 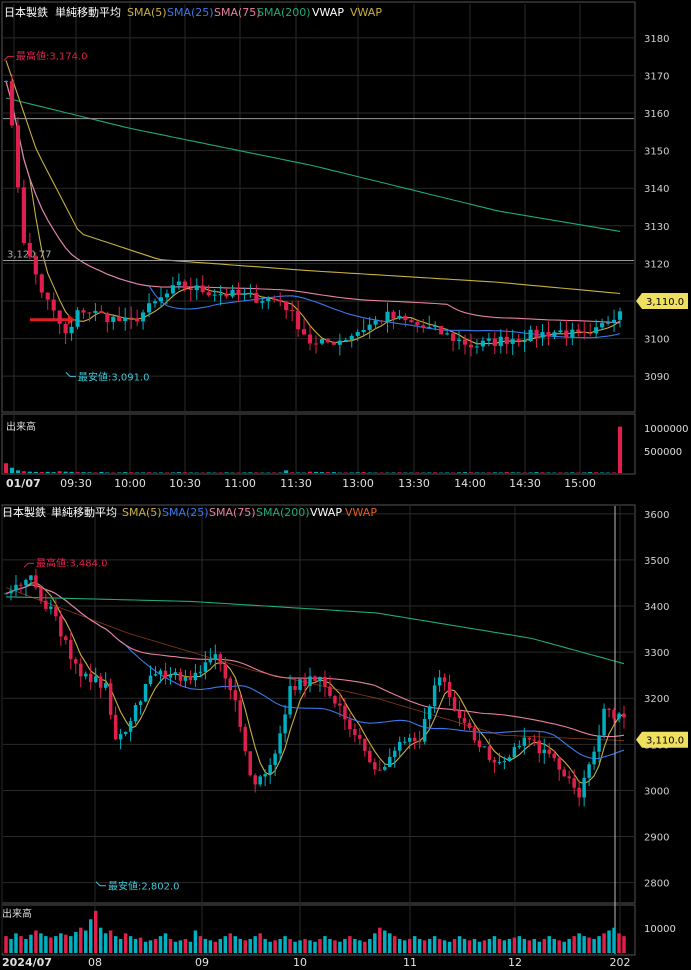 What do you see at coordinates (666, 429) in the screenshot?
I see `intraday-volume-tick-1: 1000000` at bounding box center [666, 429].